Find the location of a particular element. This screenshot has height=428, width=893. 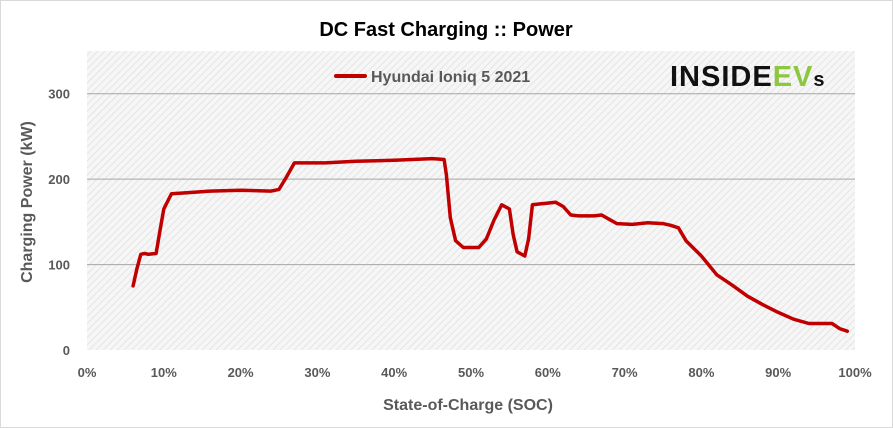

legend-label: Hyundai Ioniq 5 2021 is located at coordinates (450, 77).